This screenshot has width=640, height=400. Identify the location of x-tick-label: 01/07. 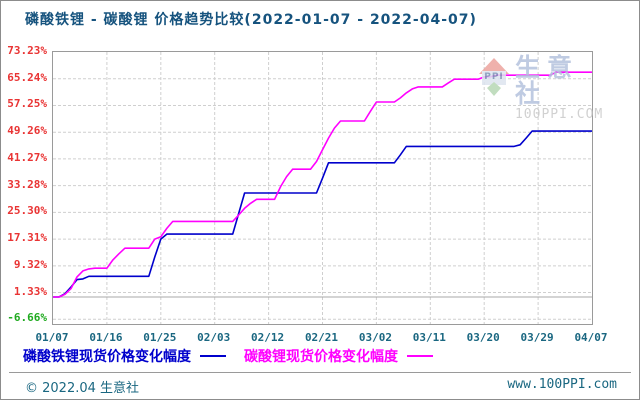
(52, 337).